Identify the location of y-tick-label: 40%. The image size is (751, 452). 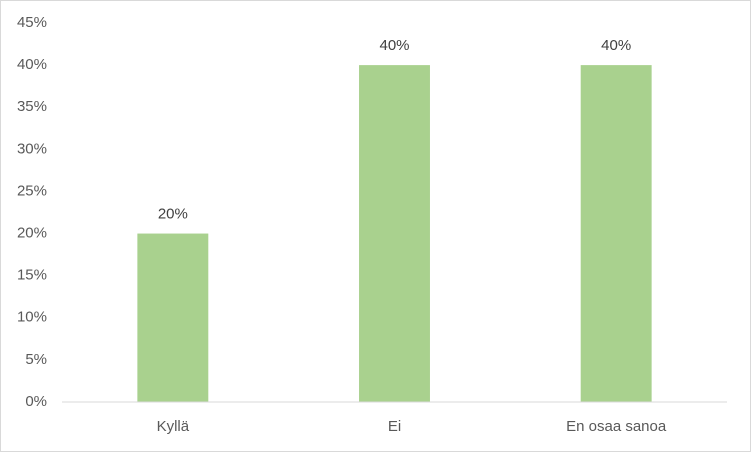
(32, 64).